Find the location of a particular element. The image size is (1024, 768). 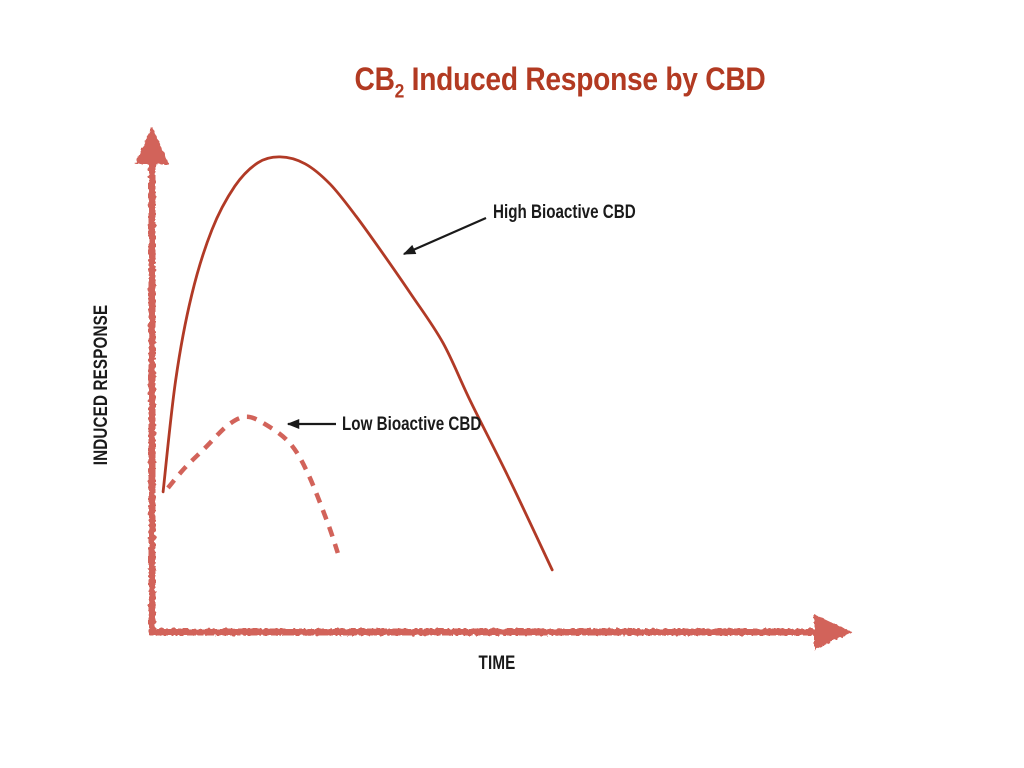

page-title: CB2 Induced Response by CBD is located at coordinates (560, 82).